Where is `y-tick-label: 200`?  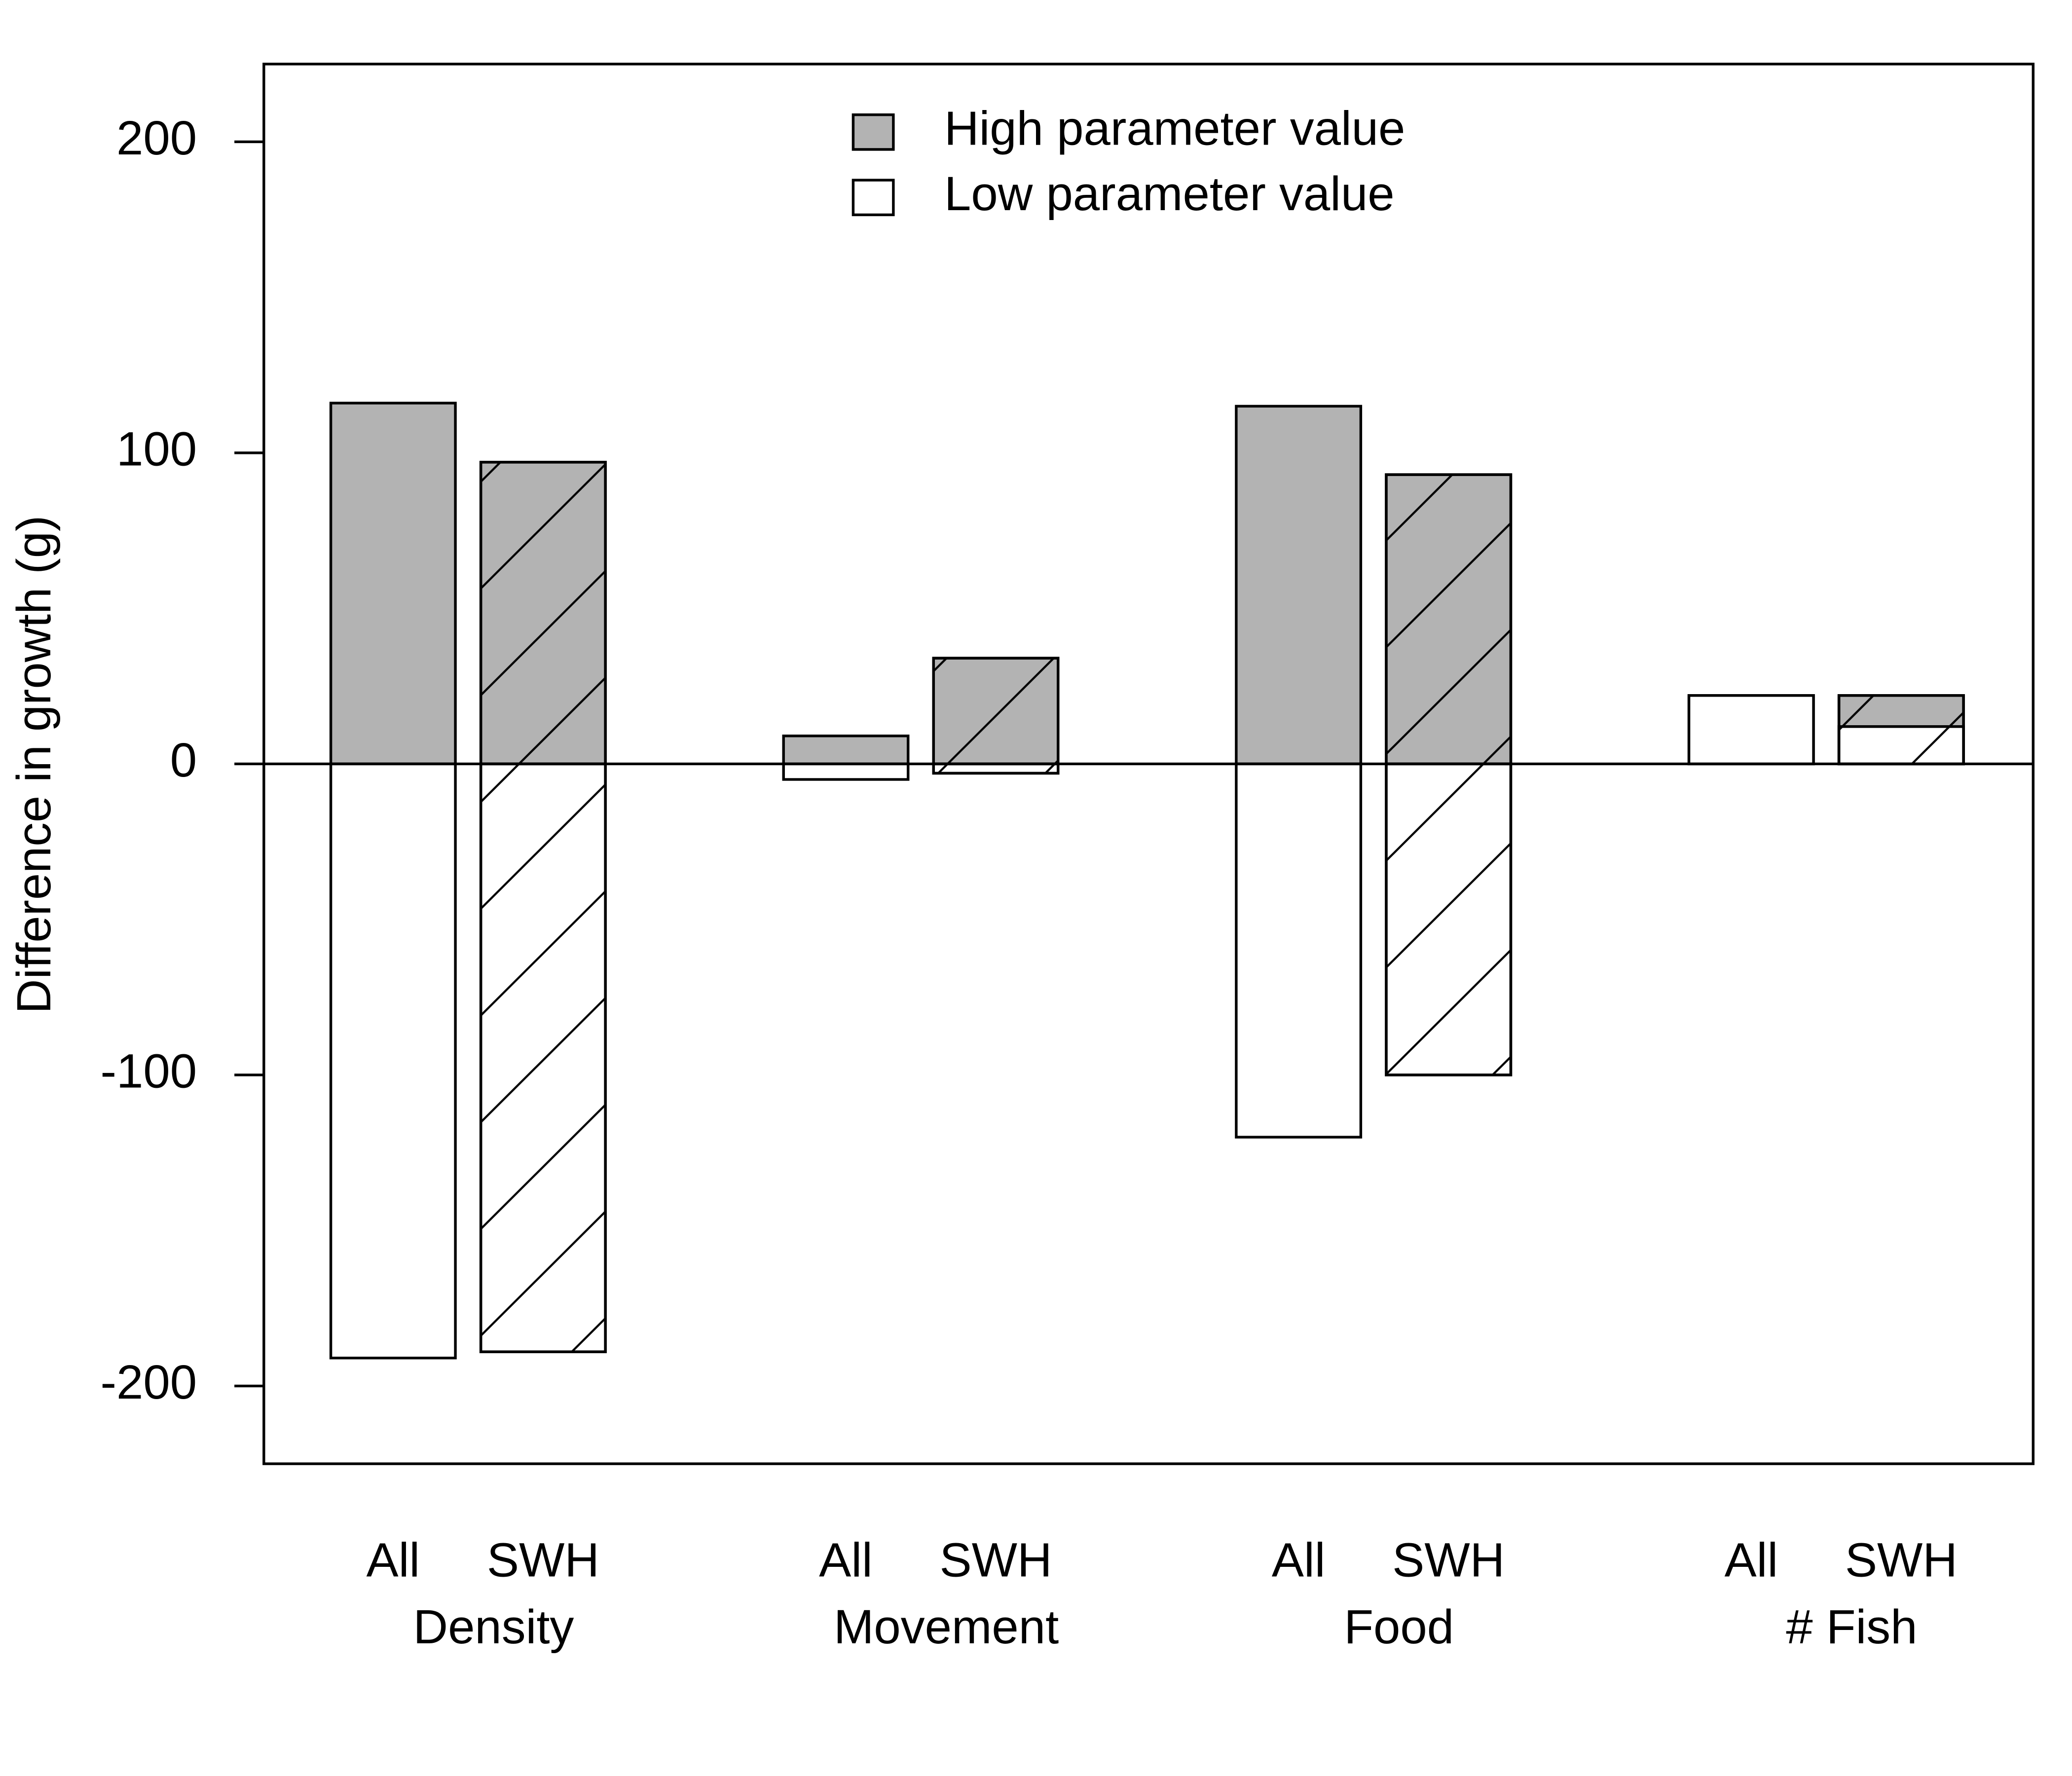 y-tick-label: 200 is located at coordinates (156, 138).